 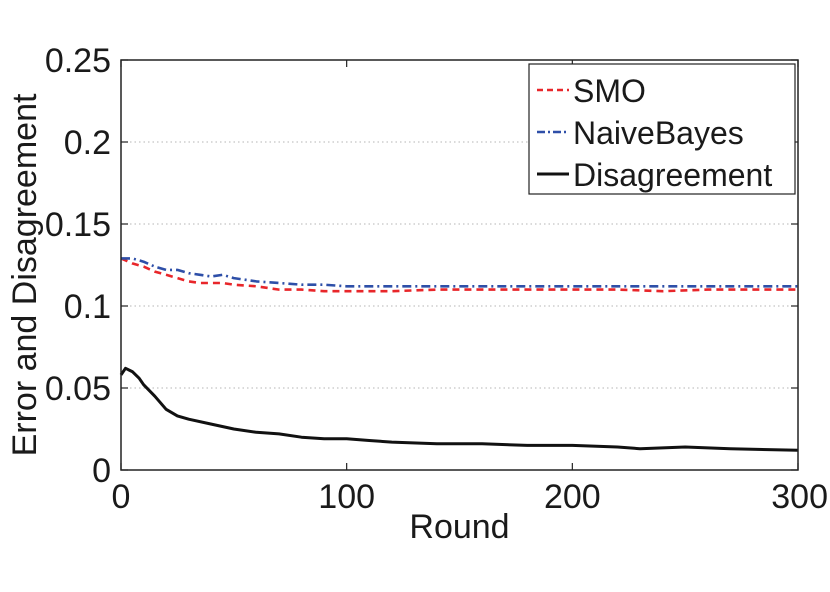 I want to click on series-line-naivebayes, so click(x=459, y=272).